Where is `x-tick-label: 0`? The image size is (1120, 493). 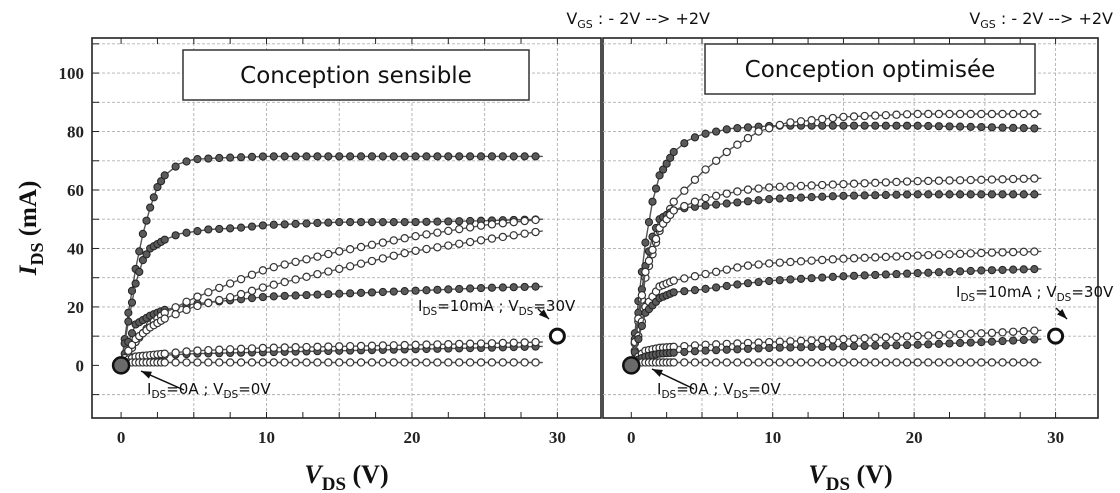 x-tick-label: 0 is located at coordinates (631, 437).